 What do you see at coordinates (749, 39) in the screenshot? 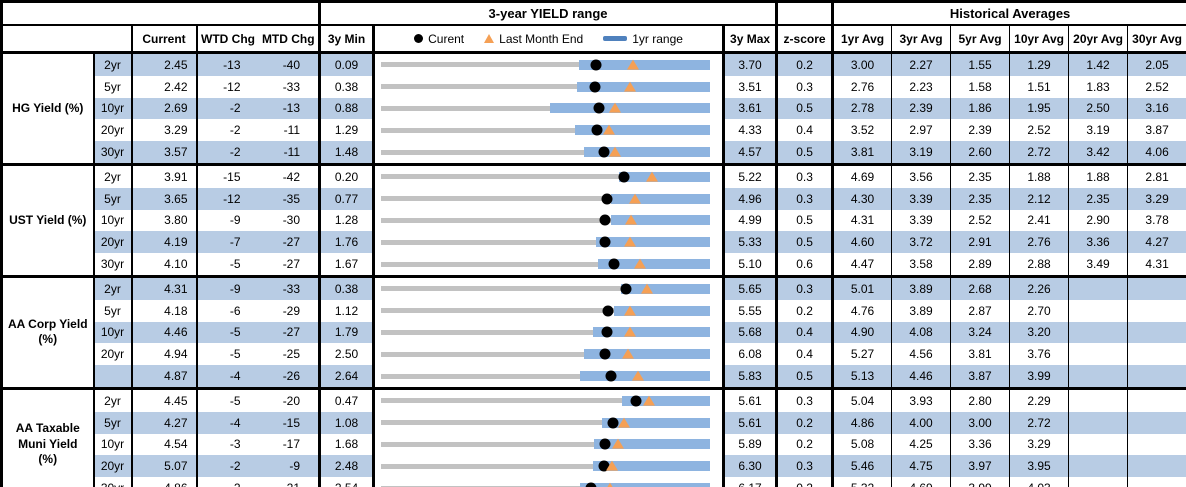
I see `col-header-3y-max: 3y Max` at bounding box center [749, 39].